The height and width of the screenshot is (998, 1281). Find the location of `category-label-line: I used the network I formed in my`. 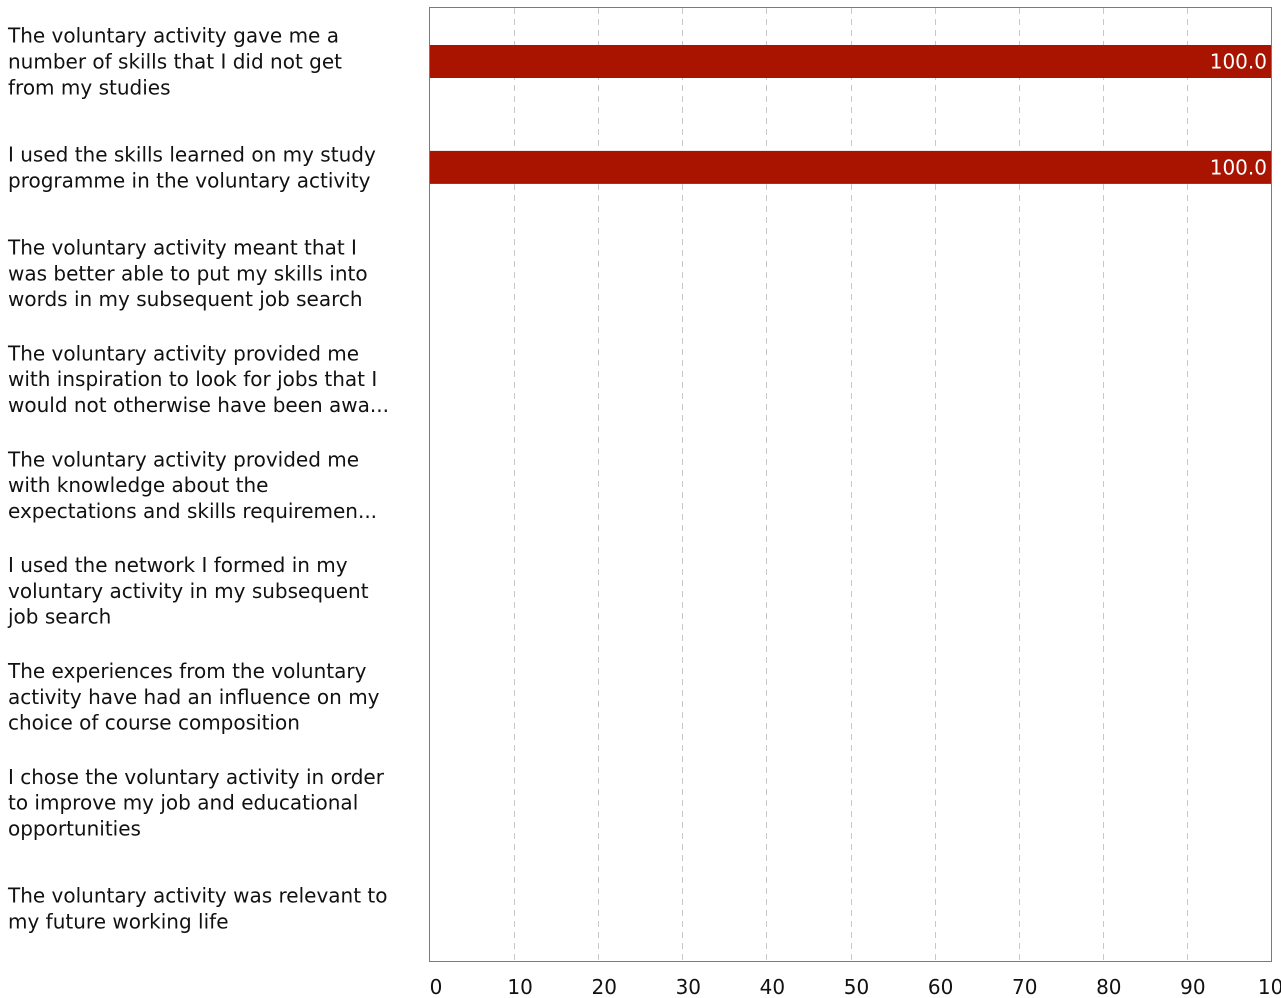

category-label-line: I used the network I formed in my is located at coordinates (178, 565).